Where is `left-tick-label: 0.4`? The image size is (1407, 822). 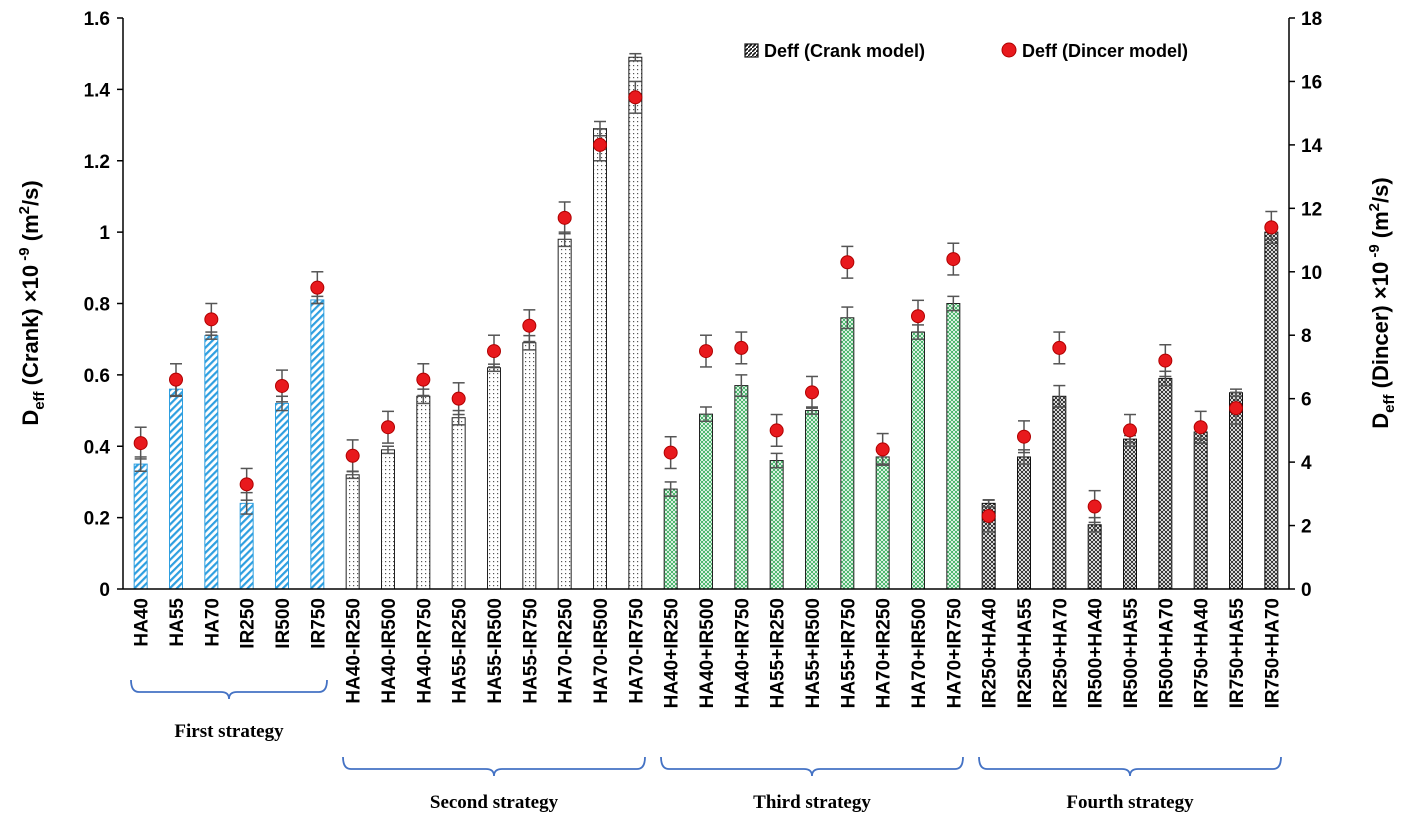 left-tick-label: 0.4 is located at coordinates (97, 447).